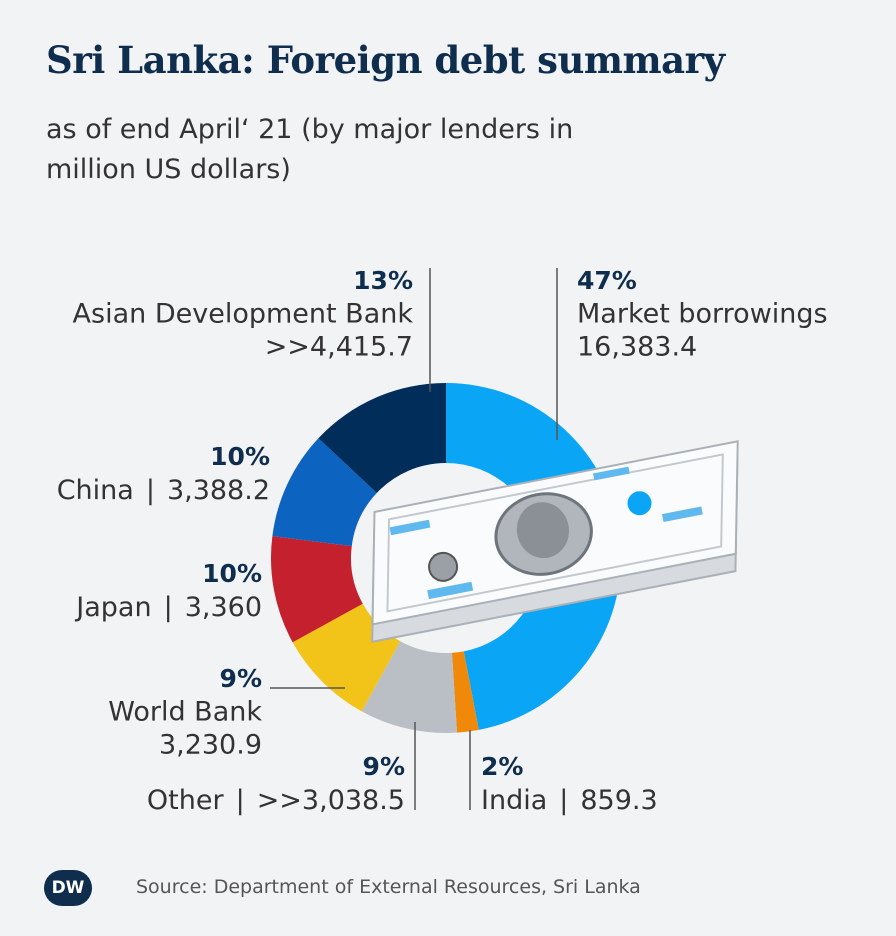 The image size is (896, 936). What do you see at coordinates (502, 766) in the screenshot?
I see `percent-label: 2%` at bounding box center [502, 766].